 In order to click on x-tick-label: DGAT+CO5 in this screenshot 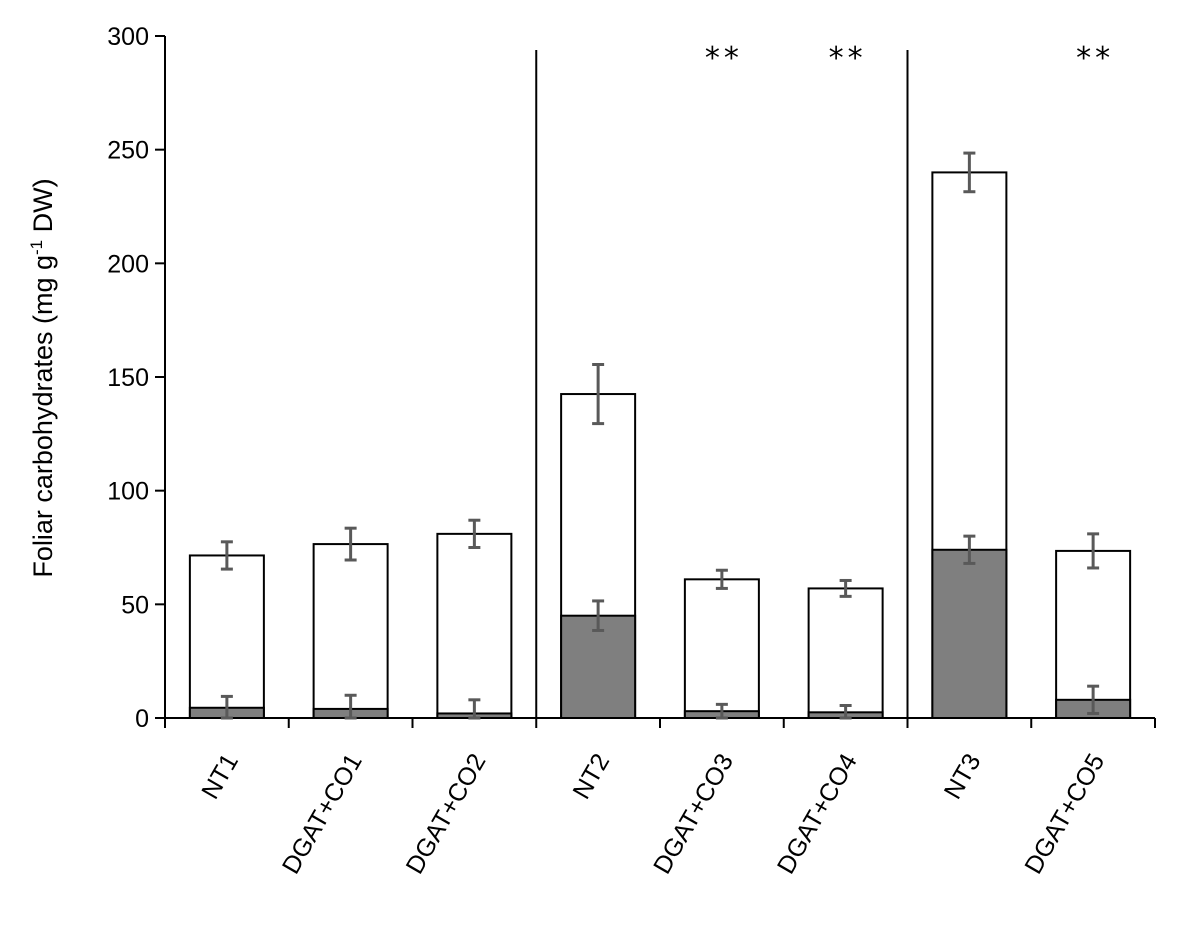, I will do `click(1064, 814)`.